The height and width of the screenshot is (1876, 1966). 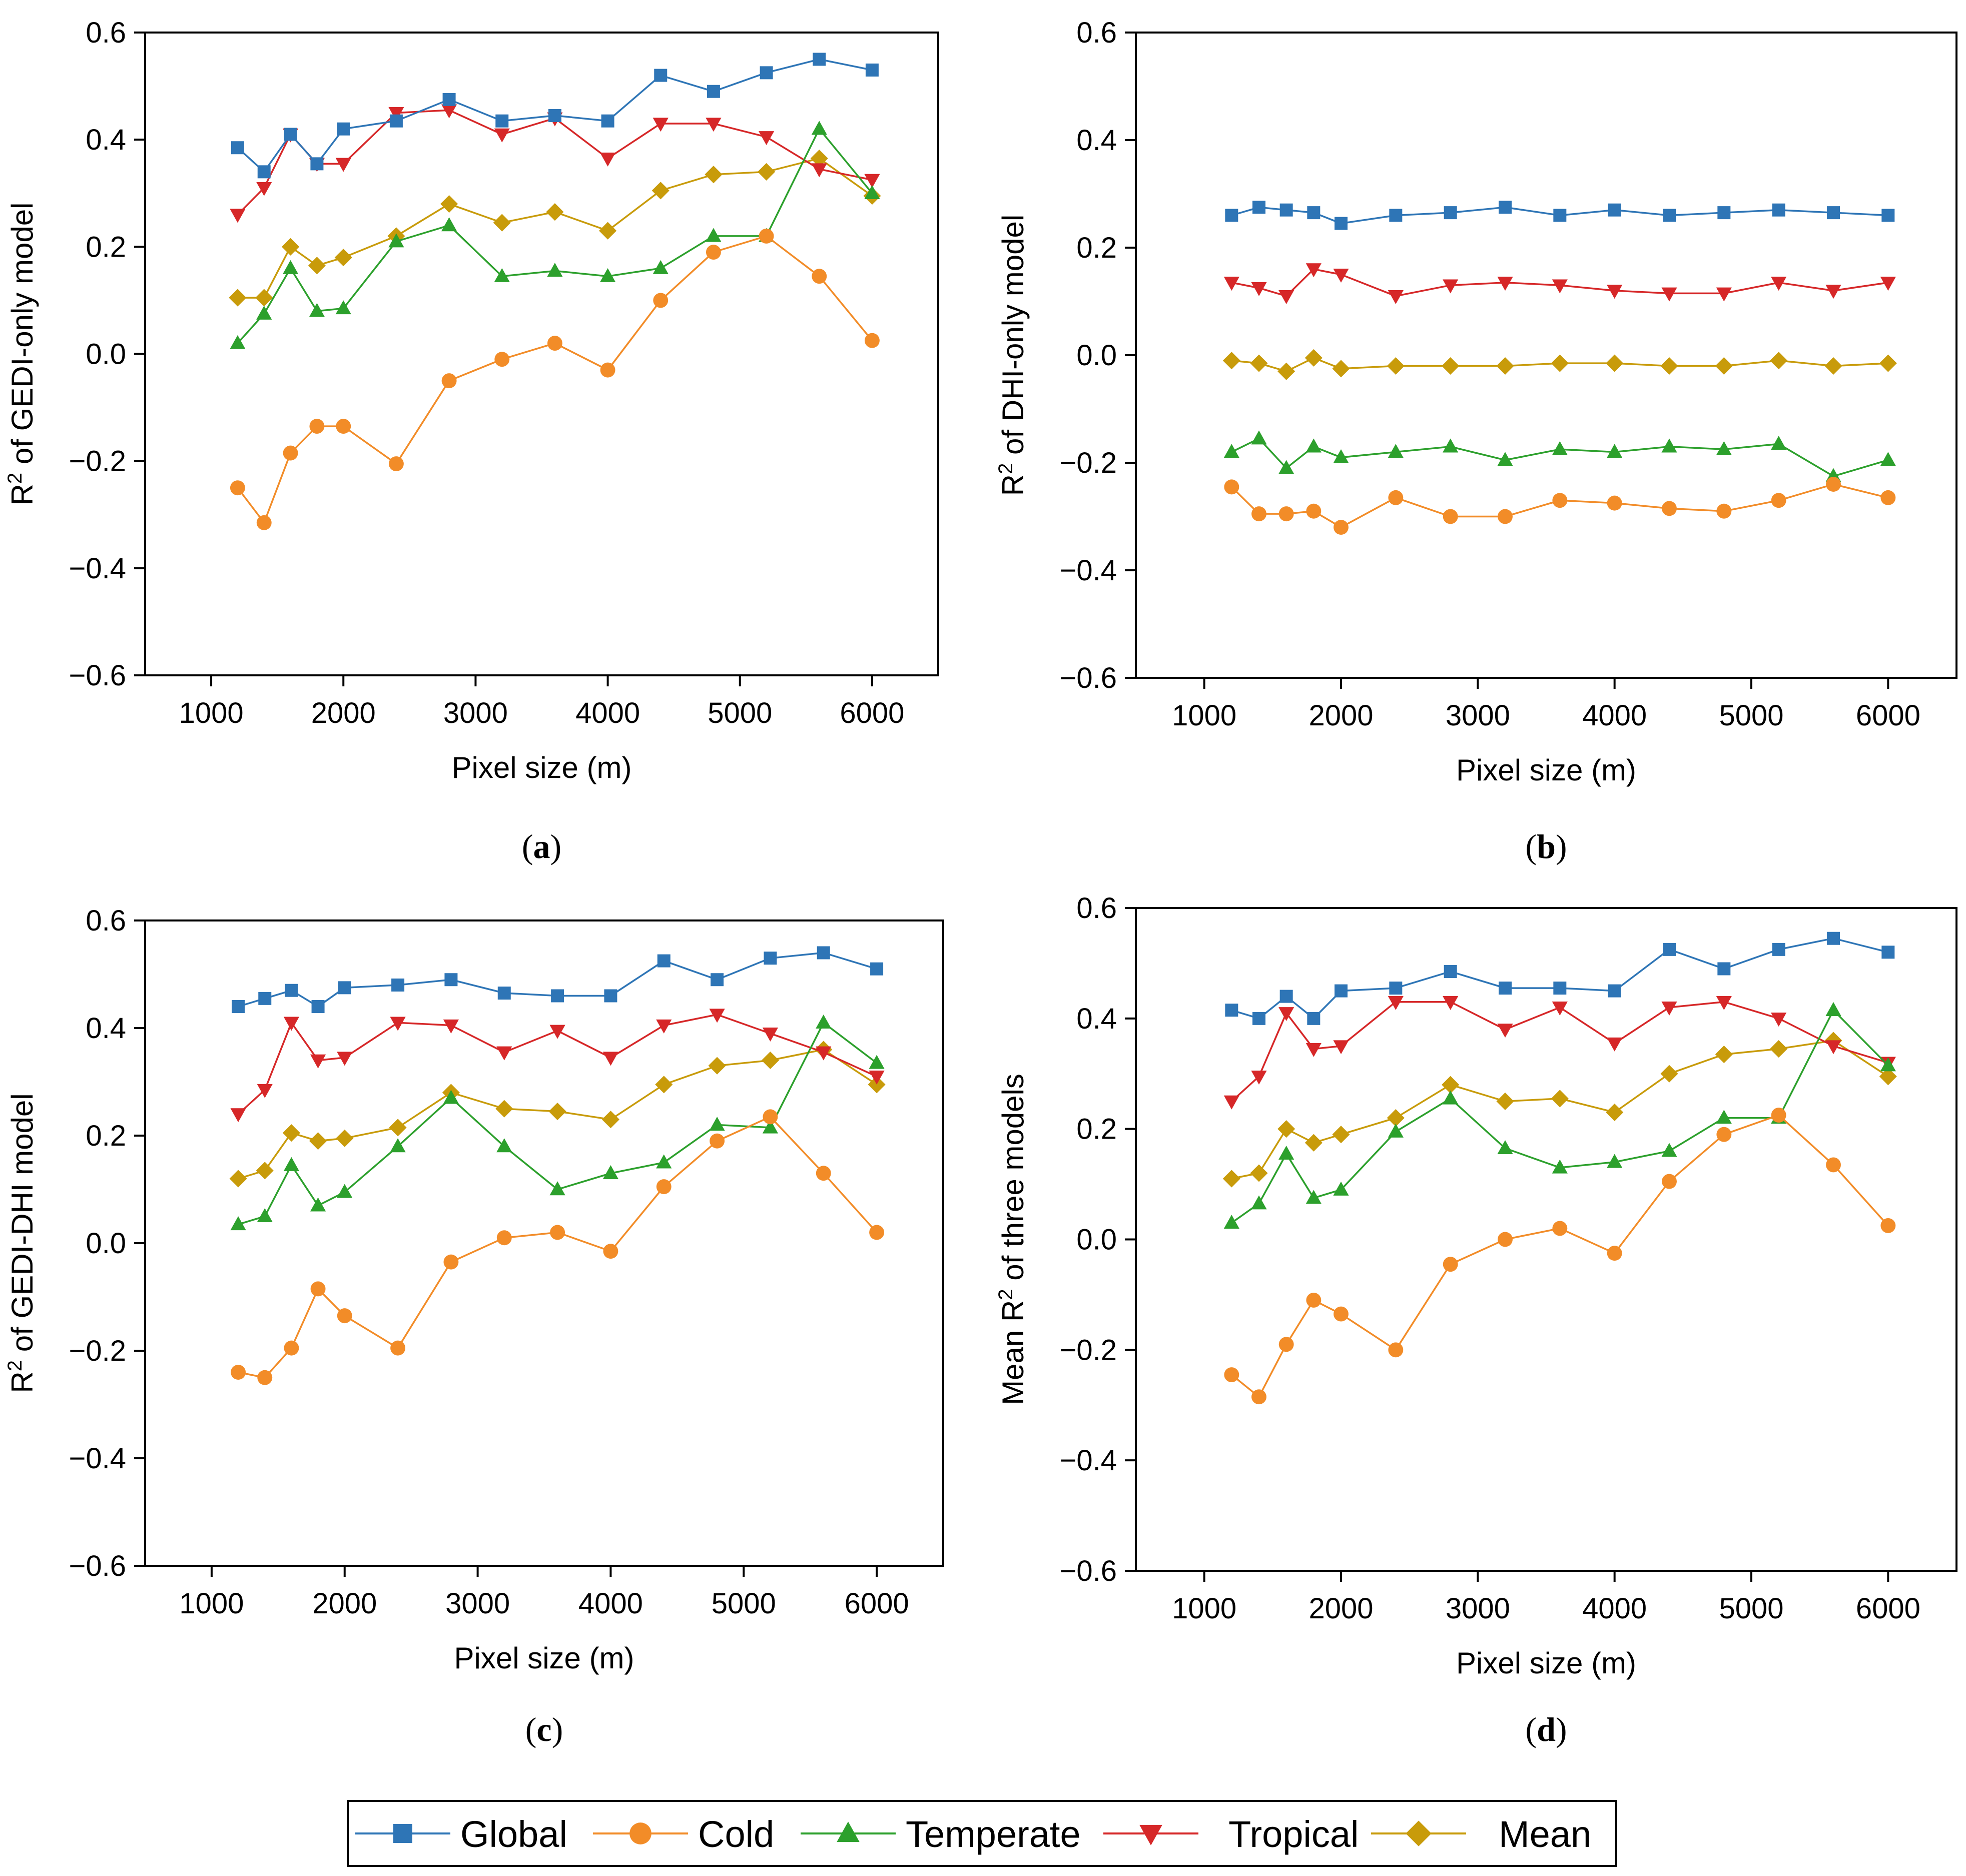 What do you see at coordinates (106, 354) in the screenshot?
I see `y-tick-label: 0.0` at bounding box center [106, 354].